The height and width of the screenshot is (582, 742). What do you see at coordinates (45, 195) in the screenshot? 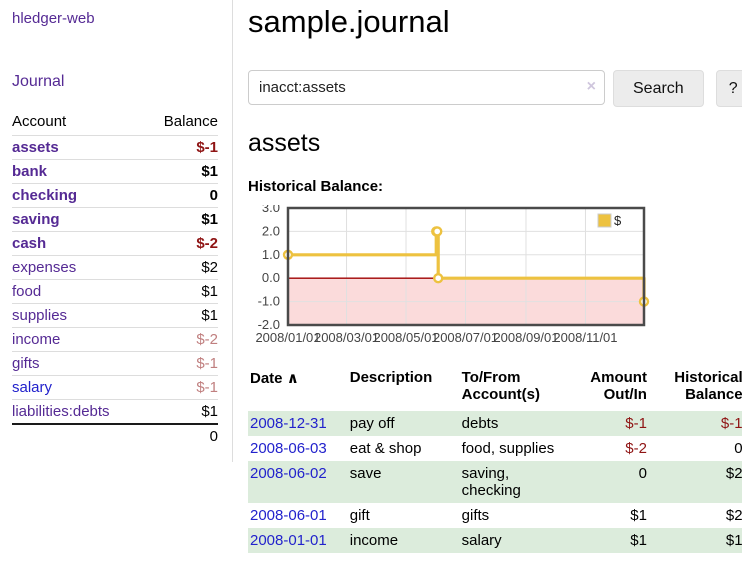
I see `account-link: checking` at bounding box center [45, 195].